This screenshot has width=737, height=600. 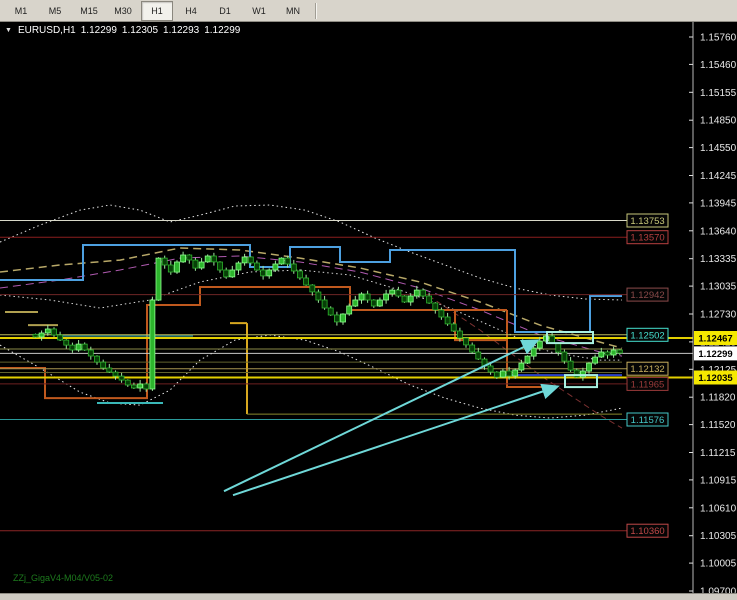 I want to click on axis-tick-label: 1.15155, so click(x=718, y=93).